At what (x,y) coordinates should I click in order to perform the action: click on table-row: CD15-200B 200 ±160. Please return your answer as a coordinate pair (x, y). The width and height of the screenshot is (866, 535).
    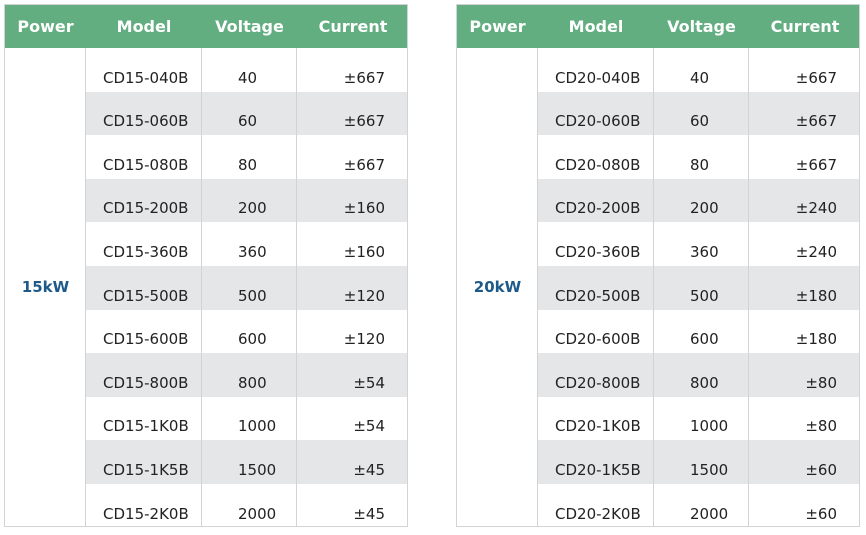
    Looking at the image, I should click on (246, 200).